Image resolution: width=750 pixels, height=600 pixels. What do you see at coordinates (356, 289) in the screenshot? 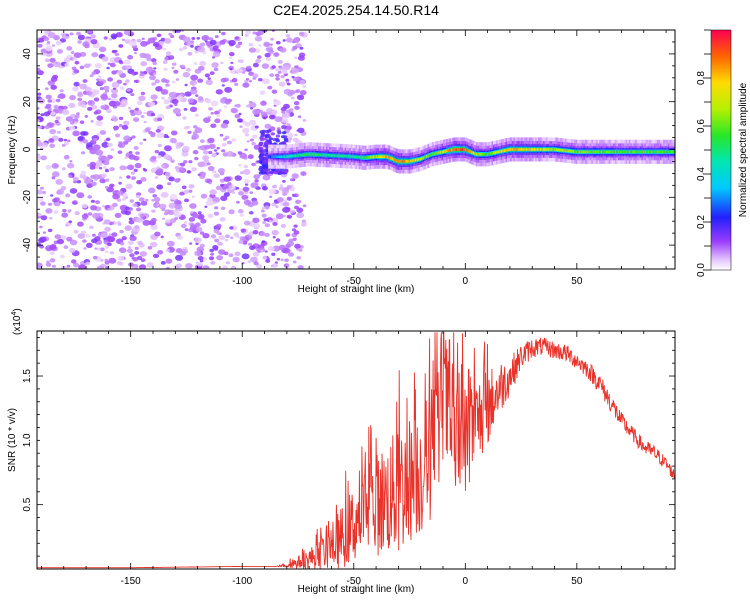
I see `top-x-axis-label: Height of straight line (km)` at bounding box center [356, 289].